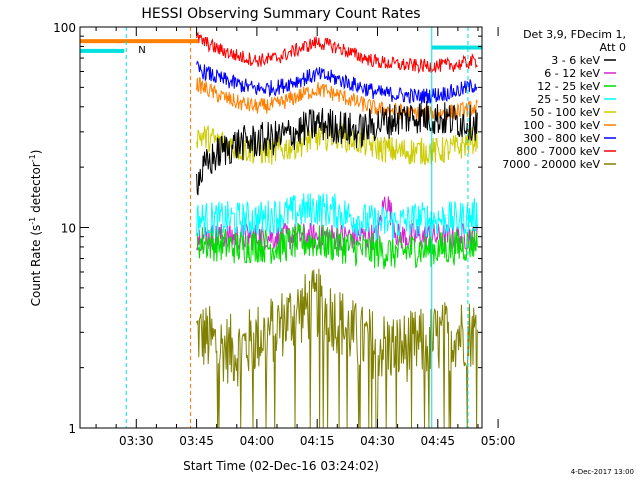 This screenshot has width=640, height=480. I want to click on x-tick-label: 04:45, so click(437, 441).